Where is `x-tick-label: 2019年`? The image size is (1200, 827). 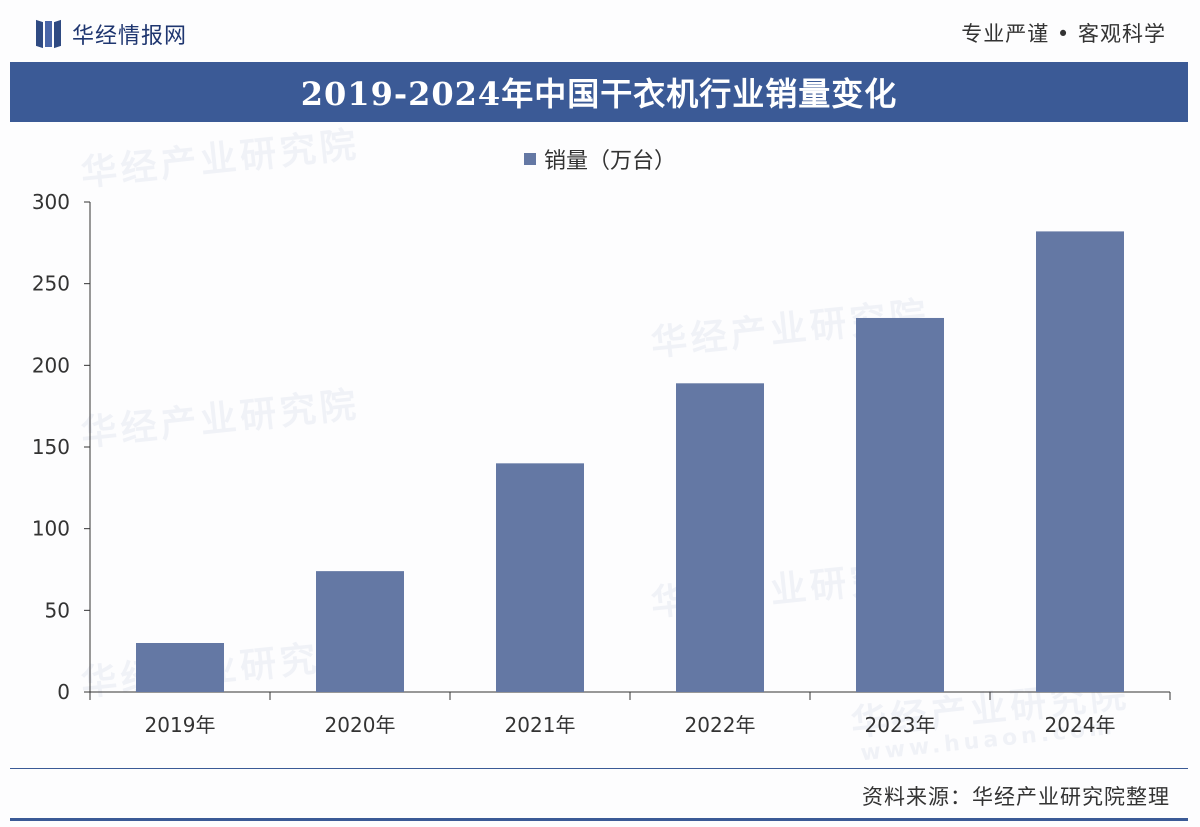 x-tick-label: 2019年 is located at coordinates (180, 725).